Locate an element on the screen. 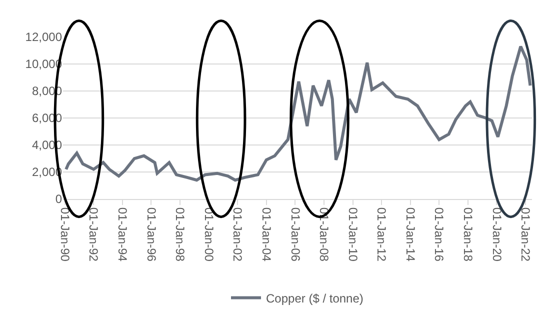 The image size is (550, 330). x-tick-label: 01-Jan-90 is located at coordinates (65, 234).